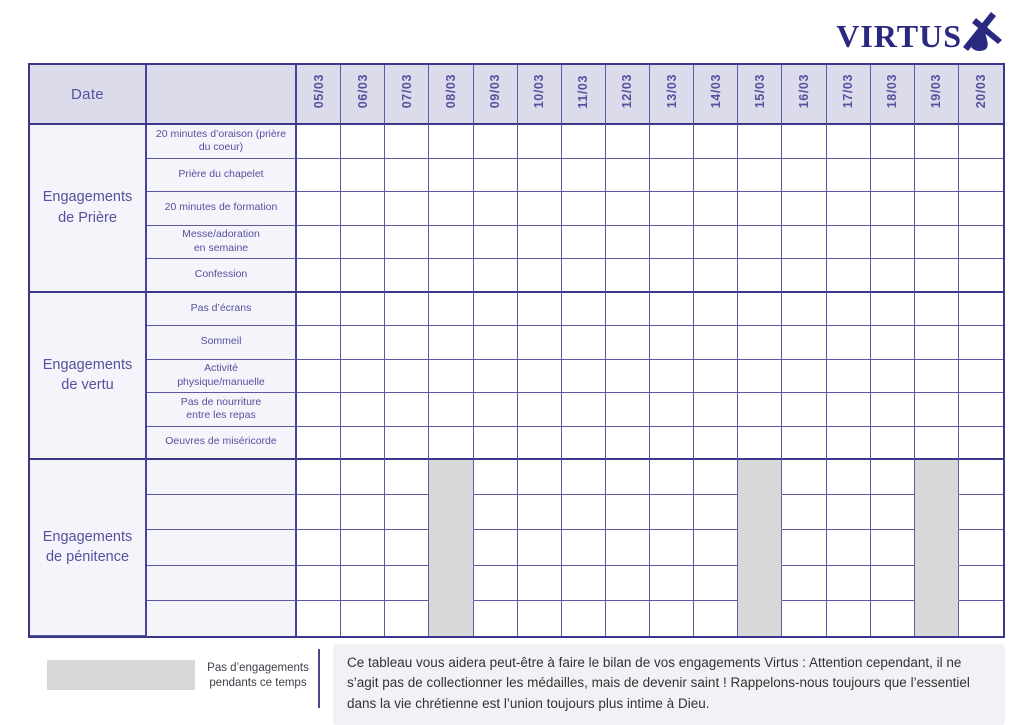  I want to click on date-col-header: 10/03, so click(539, 95).